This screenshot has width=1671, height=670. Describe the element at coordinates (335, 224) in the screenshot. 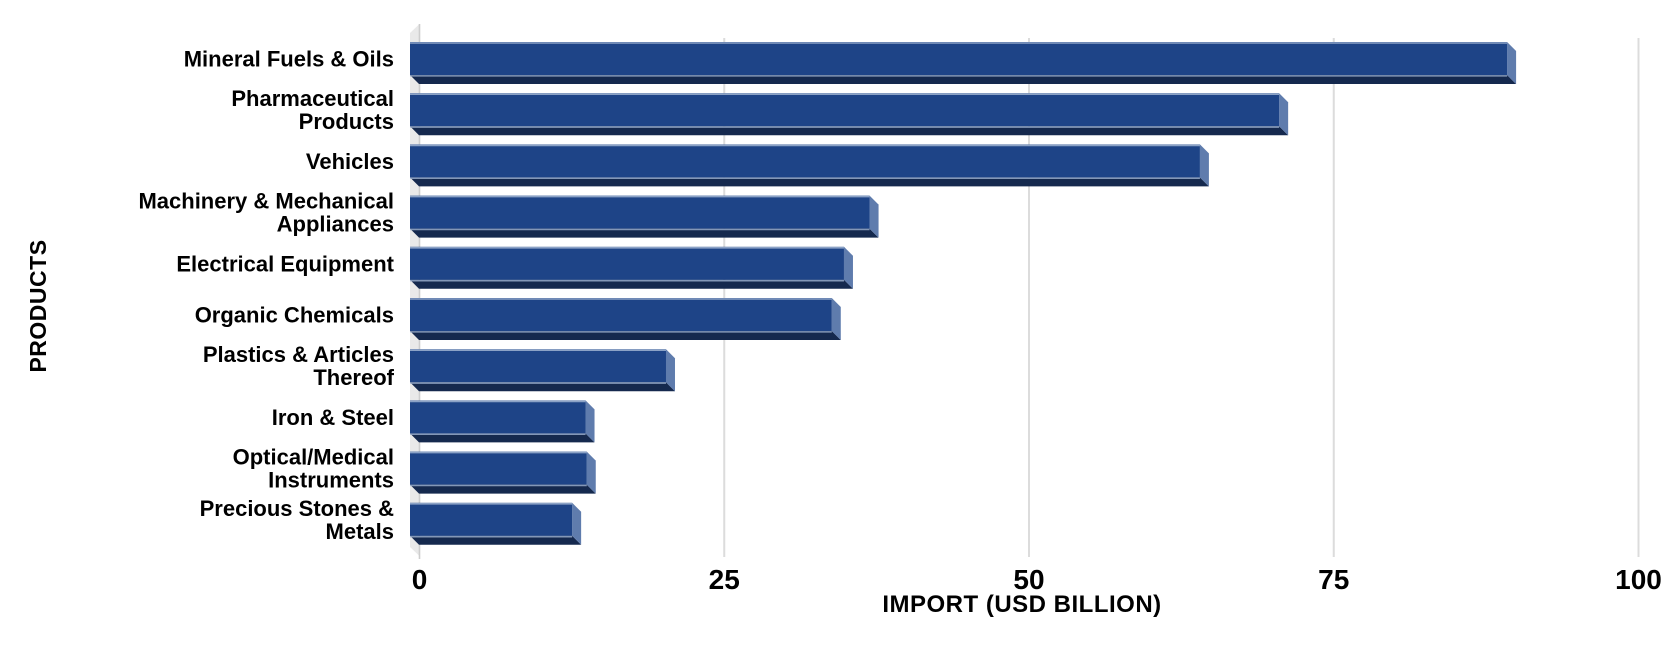

I see `category-label: Appliances` at that location.